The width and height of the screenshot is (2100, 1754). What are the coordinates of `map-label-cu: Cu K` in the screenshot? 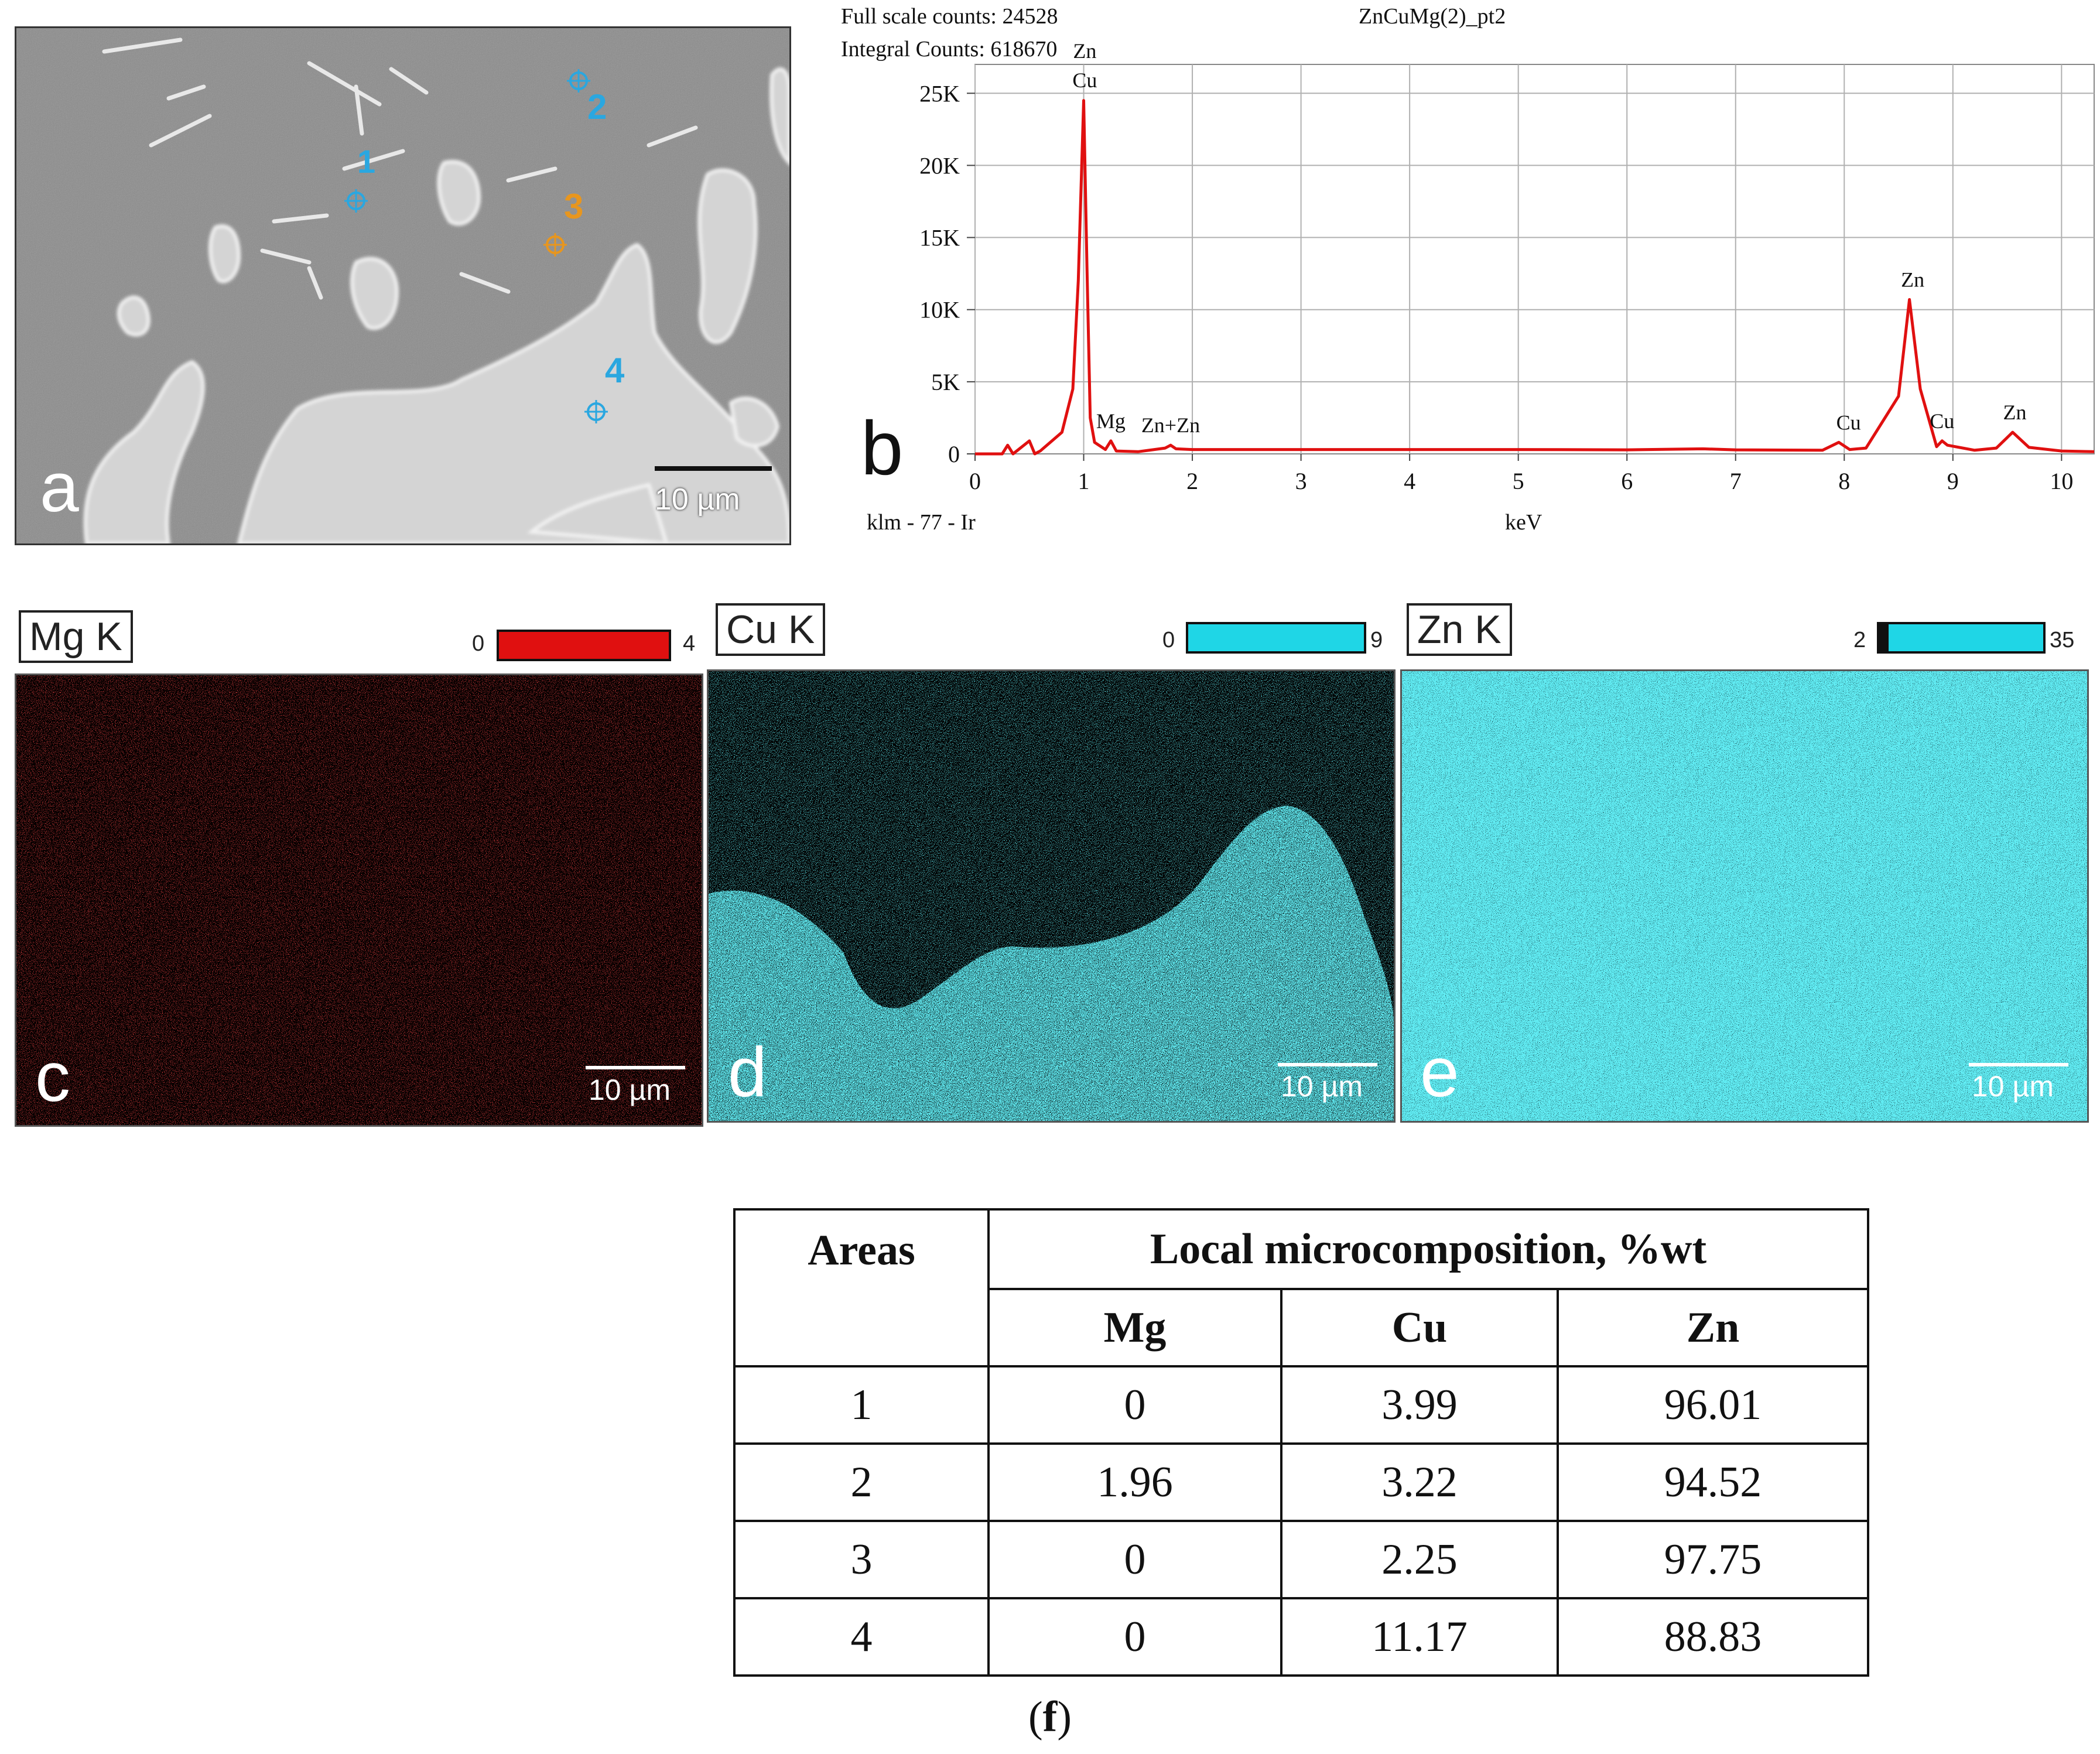 It's located at (771, 629).